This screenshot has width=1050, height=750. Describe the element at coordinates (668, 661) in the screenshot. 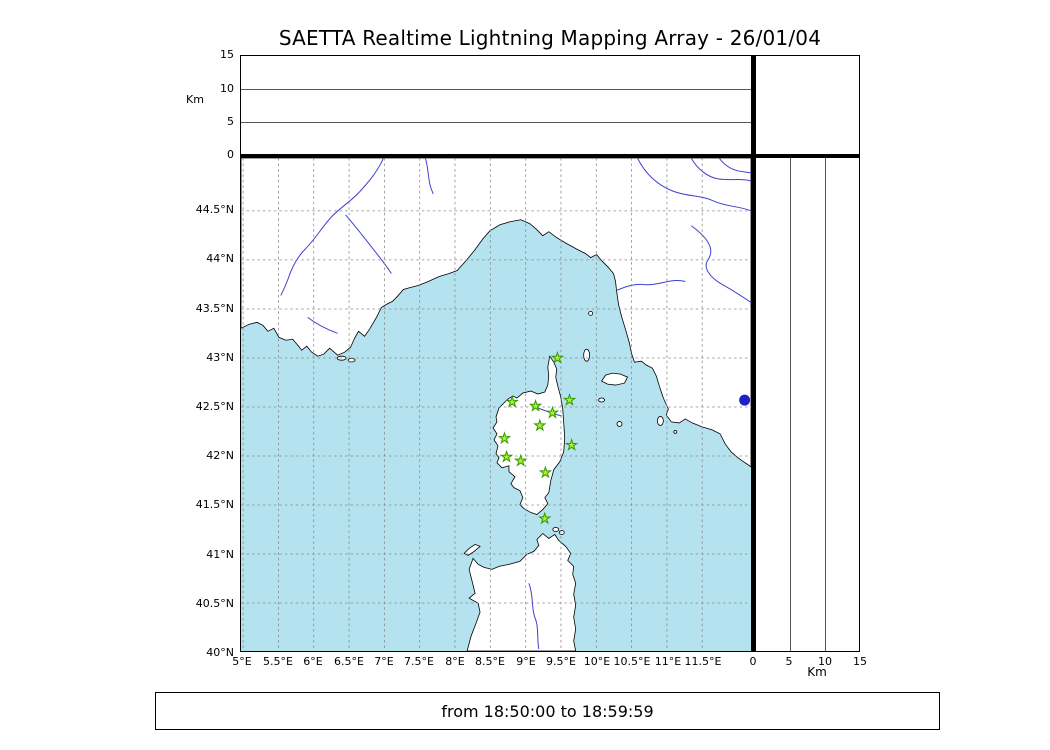

I see `lon-tick-label: 11°E` at that location.